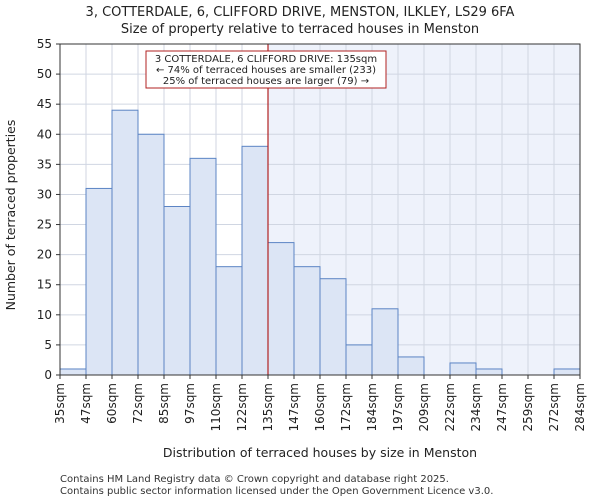 The image size is (600, 500). Describe the element at coordinates (44, 164) in the screenshot. I see `y-tick-label: 35` at that location.